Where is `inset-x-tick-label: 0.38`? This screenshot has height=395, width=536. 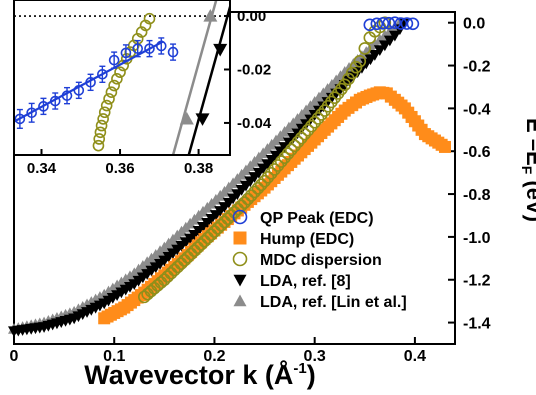 inset-x-tick-label: 0.38 is located at coordinates (198, 168).